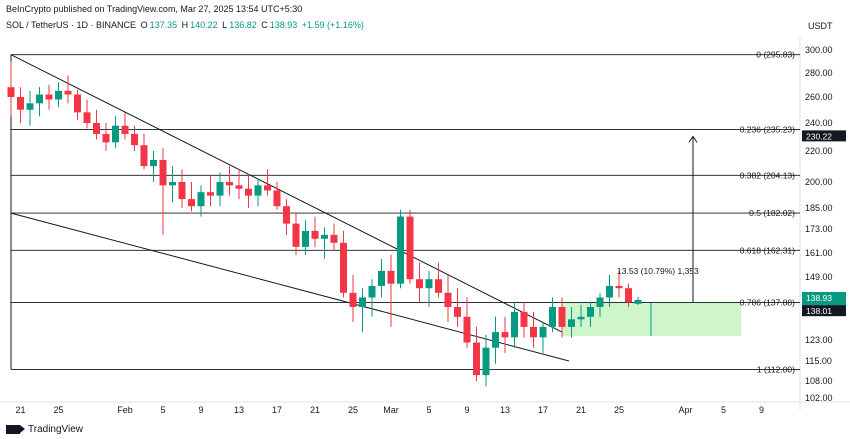  What do you see at coordinates (819, 298) in the screenshot?
I see `price-tag-last-text: 138.93` at bounding box center [819, 298].